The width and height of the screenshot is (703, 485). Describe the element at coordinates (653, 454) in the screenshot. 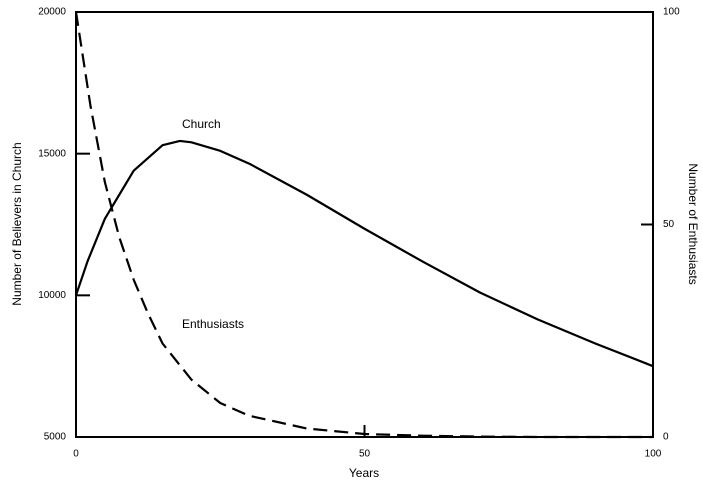

I see `x-tick-label: 100` at that location.